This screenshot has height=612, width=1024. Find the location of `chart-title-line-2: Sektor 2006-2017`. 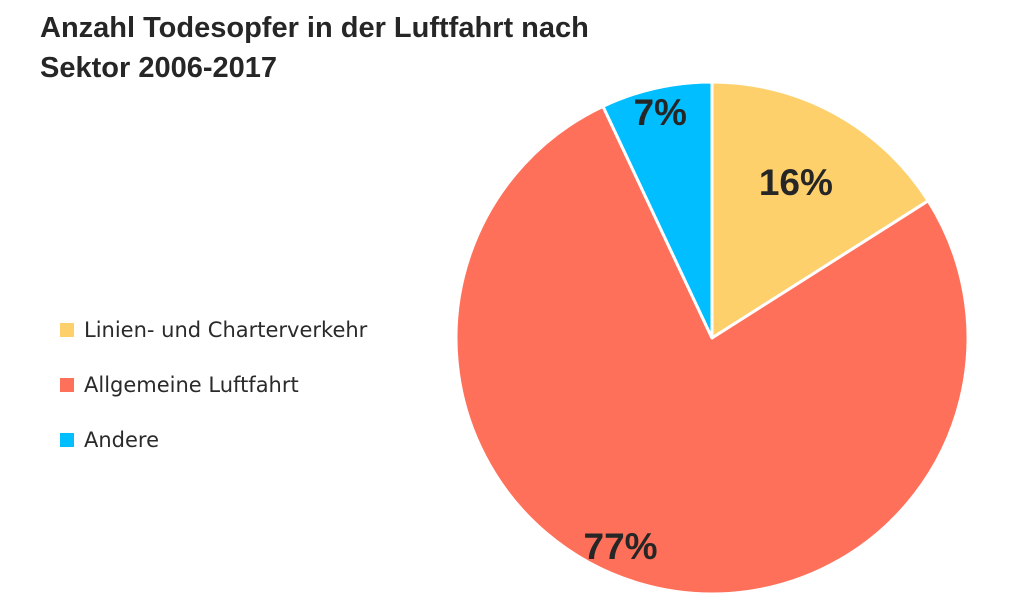

chart-title-line-2: Sektor 2006-2017 is located at coordinates (158, 68).